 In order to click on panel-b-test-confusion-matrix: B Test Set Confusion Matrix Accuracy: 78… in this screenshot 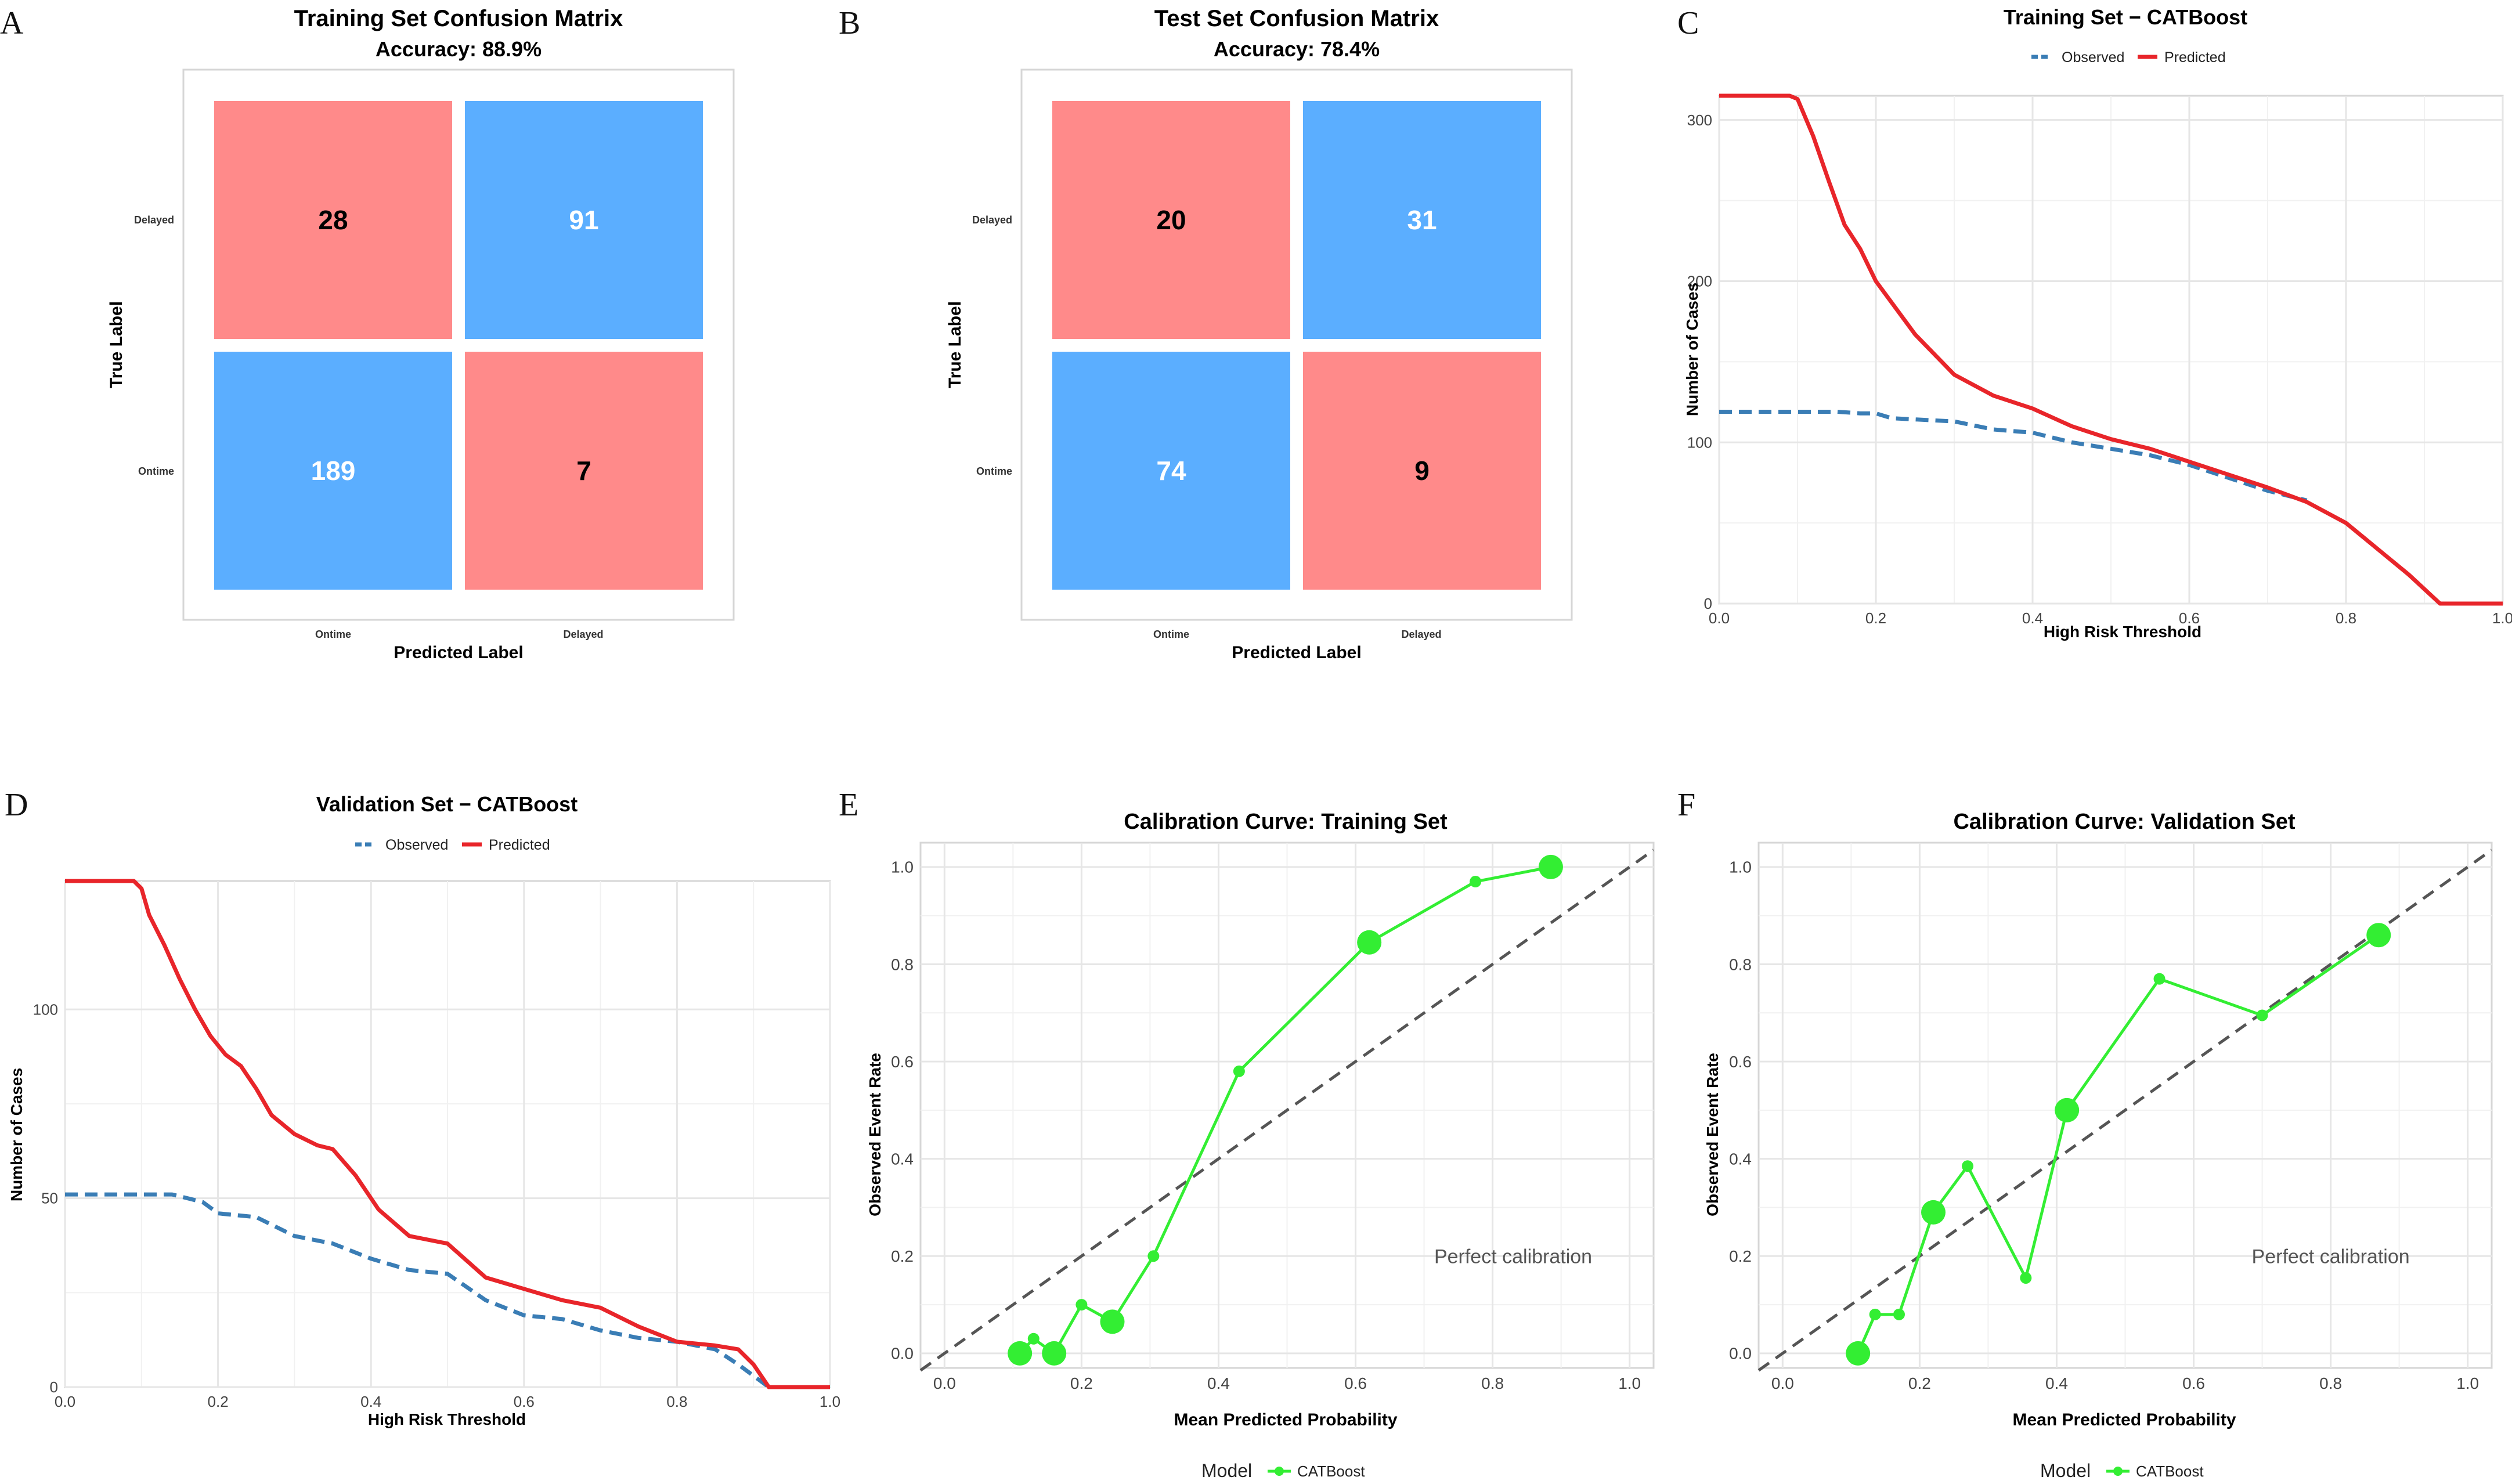, I will do `click(1206, 333)`.